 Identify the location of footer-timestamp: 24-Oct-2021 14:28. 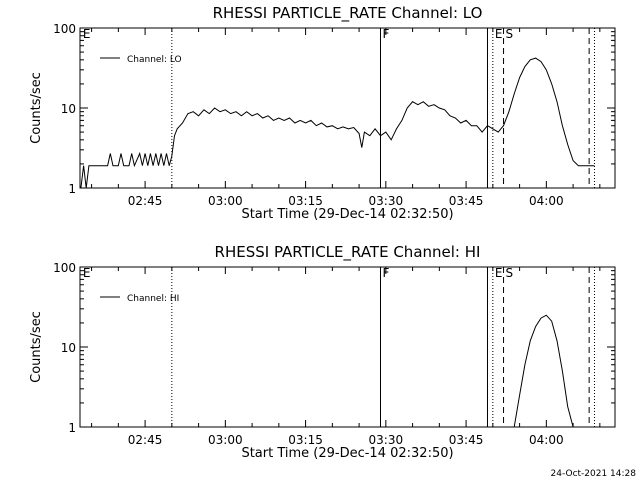
(594, 474).